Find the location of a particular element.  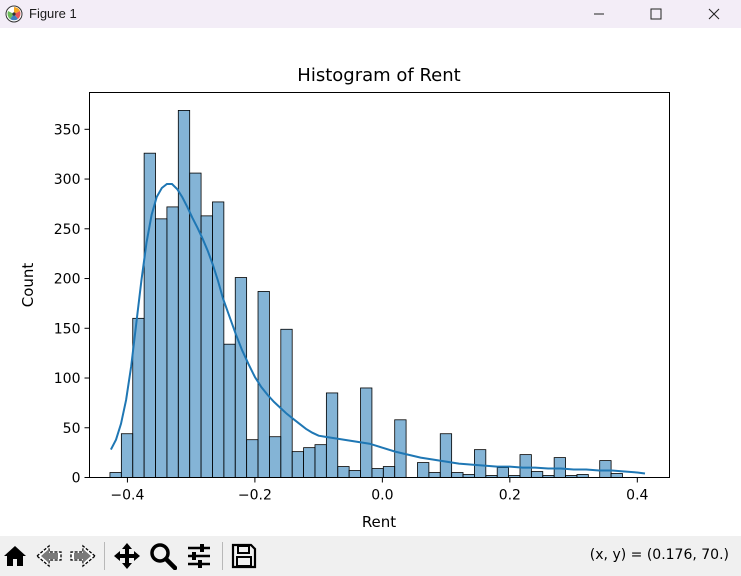

save-icon is located at coordinates (244, 556).